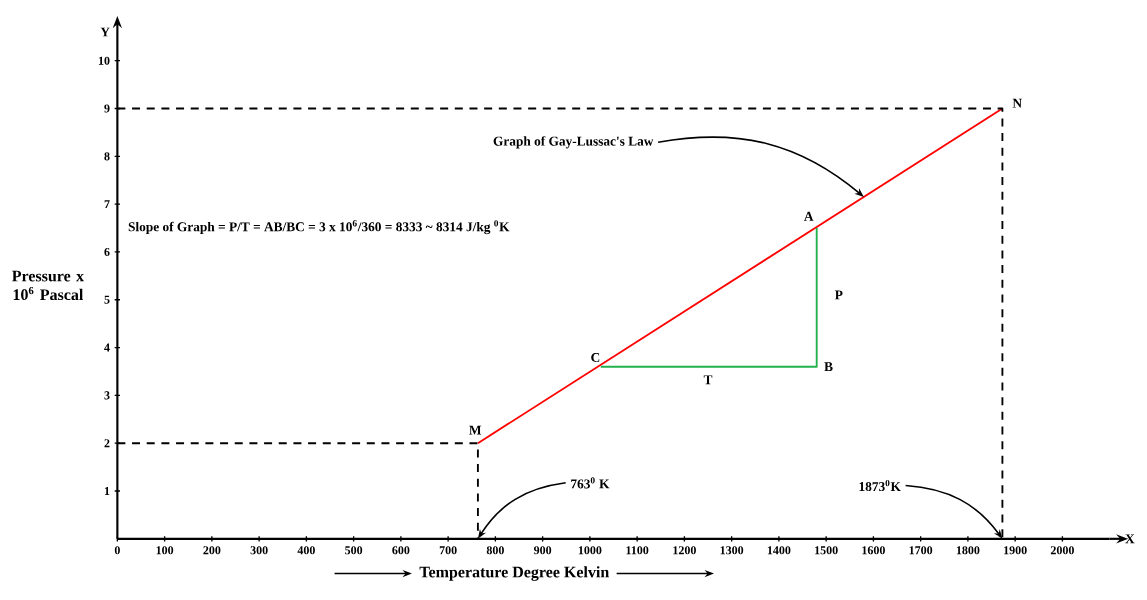 Image resolution: width=1147 pixels, height=600 pixels. Describe the element at coordinates (48, 285) in the screenshot. I see `y-axis-title: Pressure x 10$^{6}$ Pascal` at that location.